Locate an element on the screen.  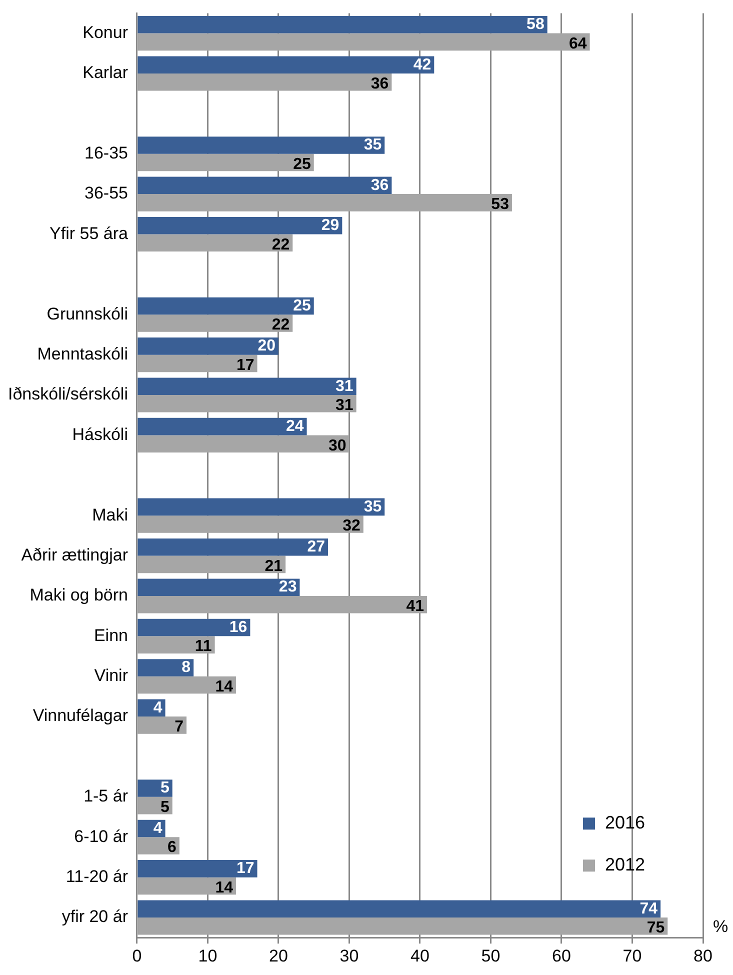
x-tick-label: 40 is located at coordinates (420, 956).